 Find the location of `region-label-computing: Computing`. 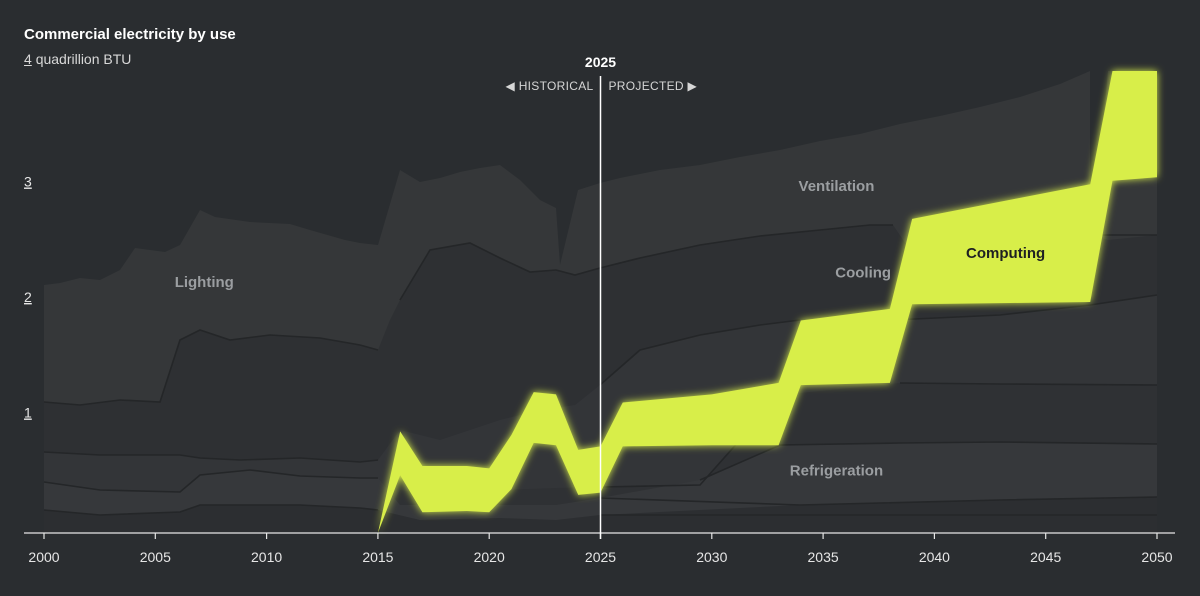

region-label-computing: Computing is located at coordinates (1005, 253).